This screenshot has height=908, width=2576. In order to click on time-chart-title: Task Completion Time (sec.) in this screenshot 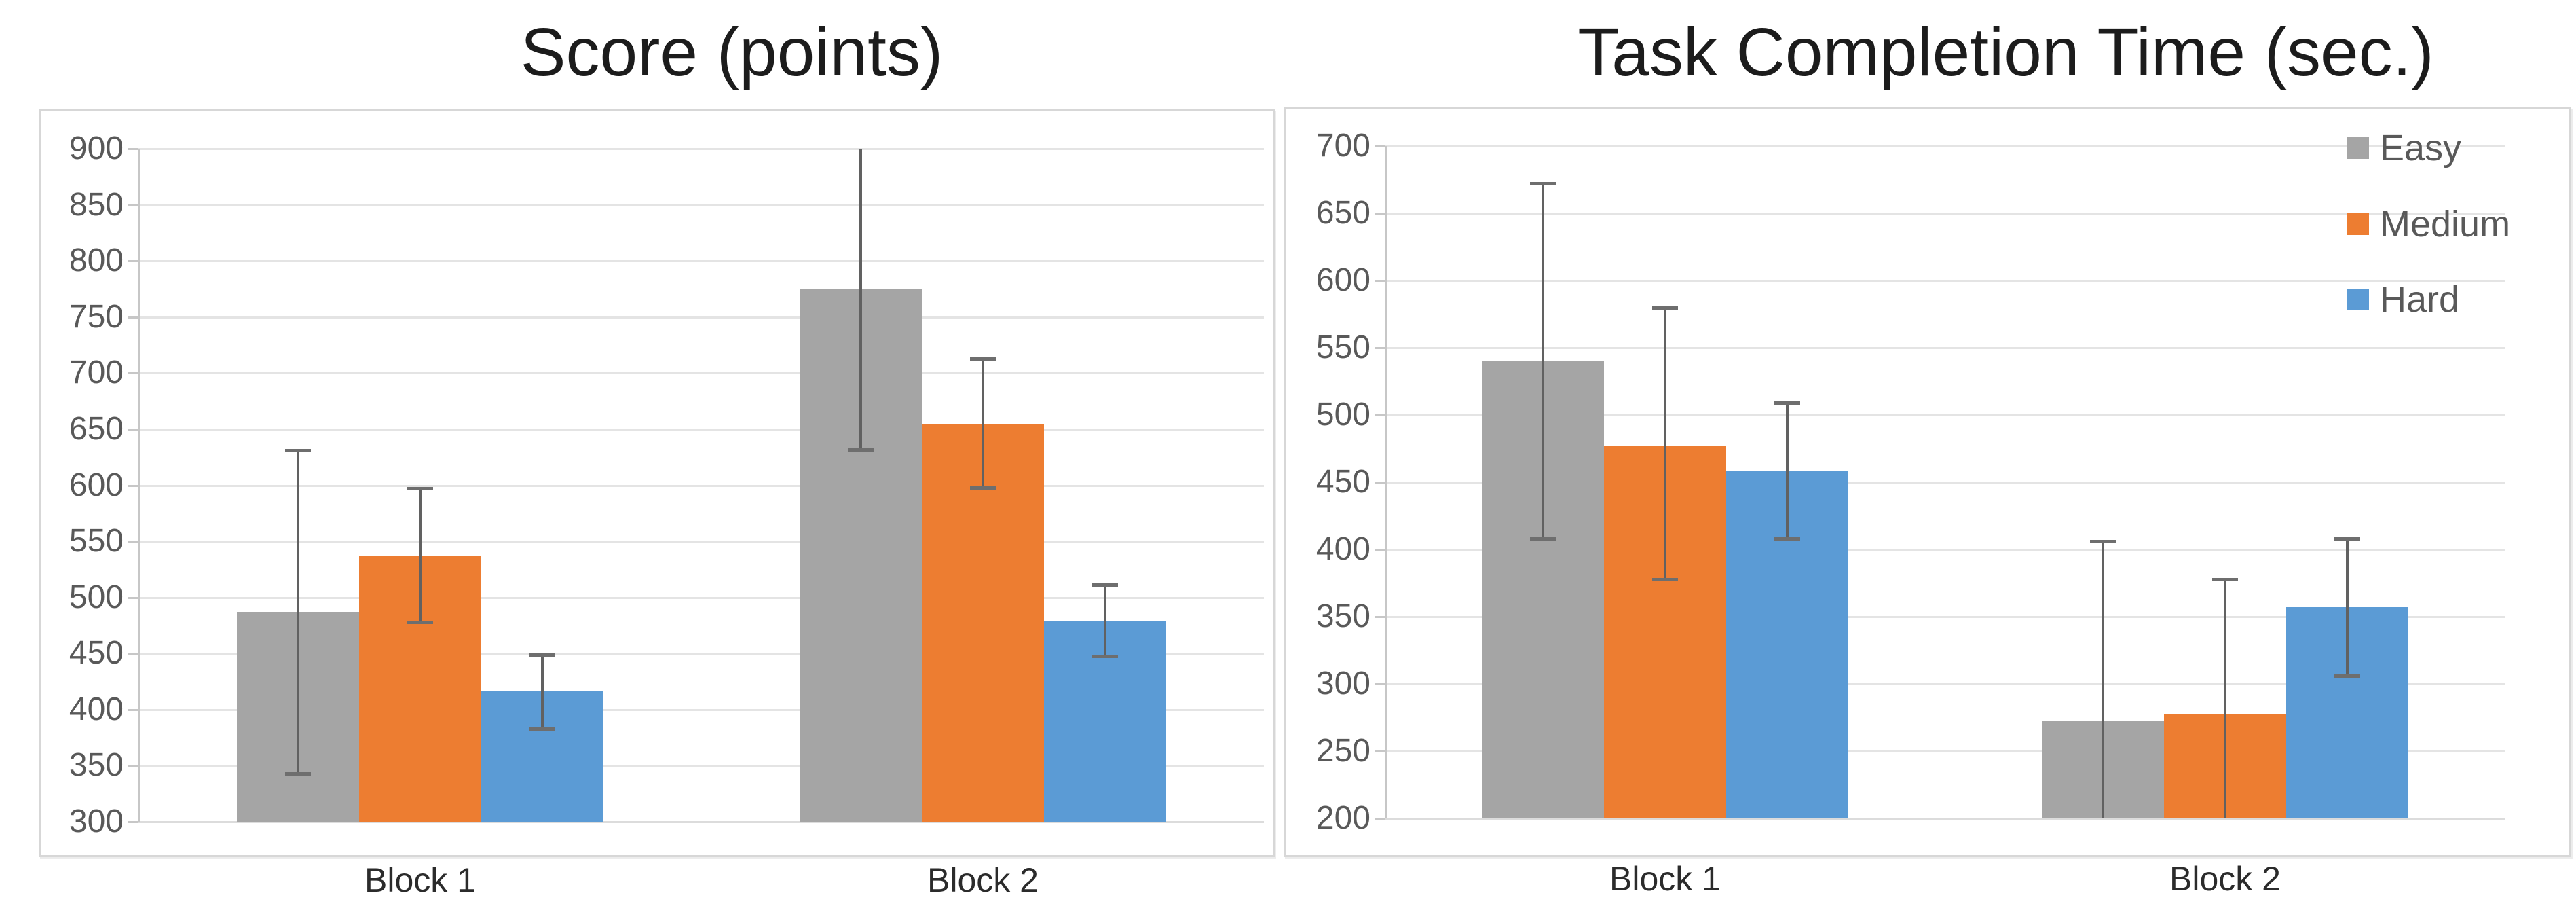, I will do `click(2006, 52)`.